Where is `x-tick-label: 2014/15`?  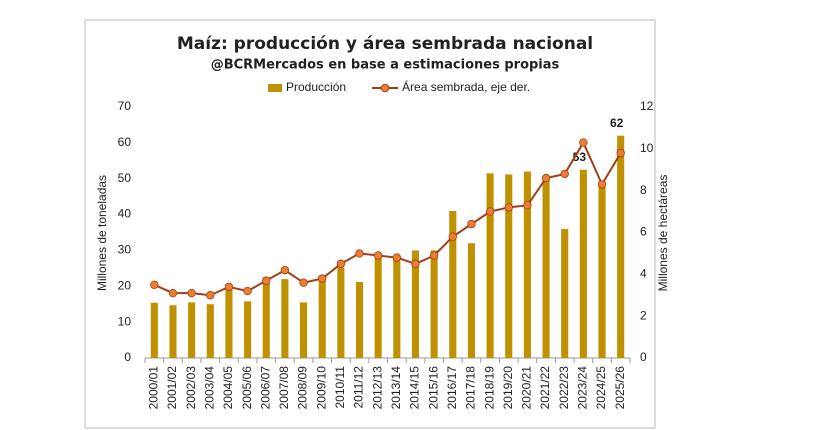 x-tick-label: 2014/15 is located at coordinates (415, 388).